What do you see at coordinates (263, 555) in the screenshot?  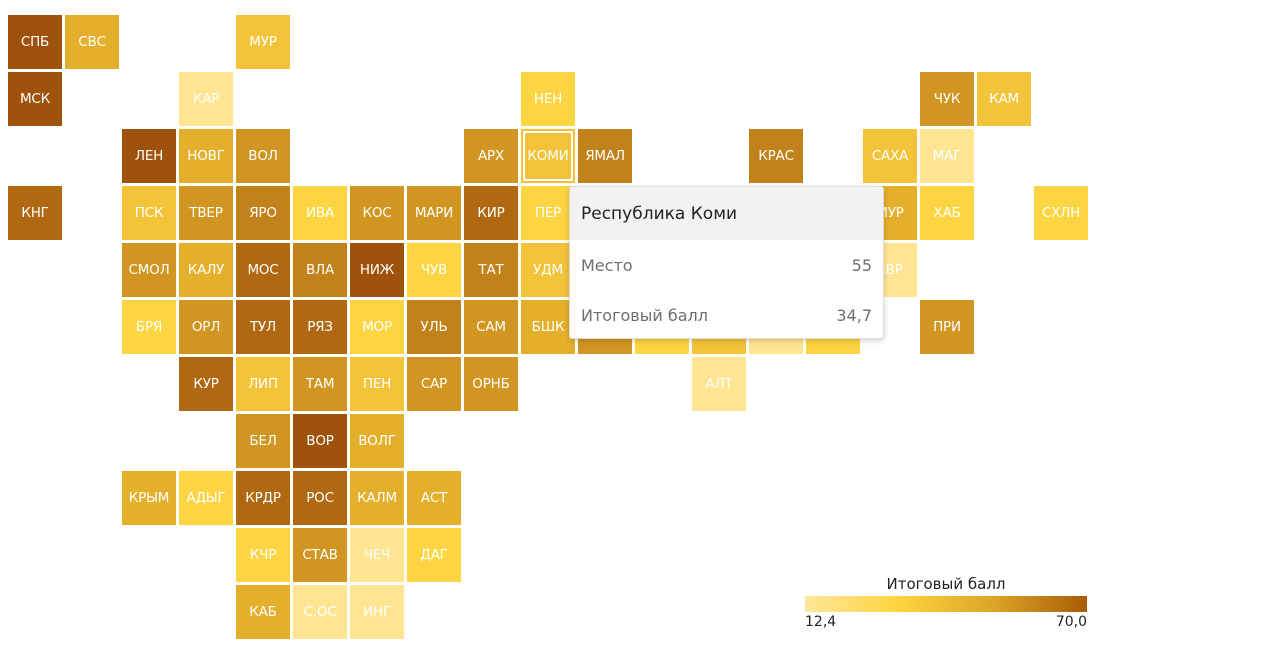 I see `region-tile: КЧР` at bounding box center [263, 555].